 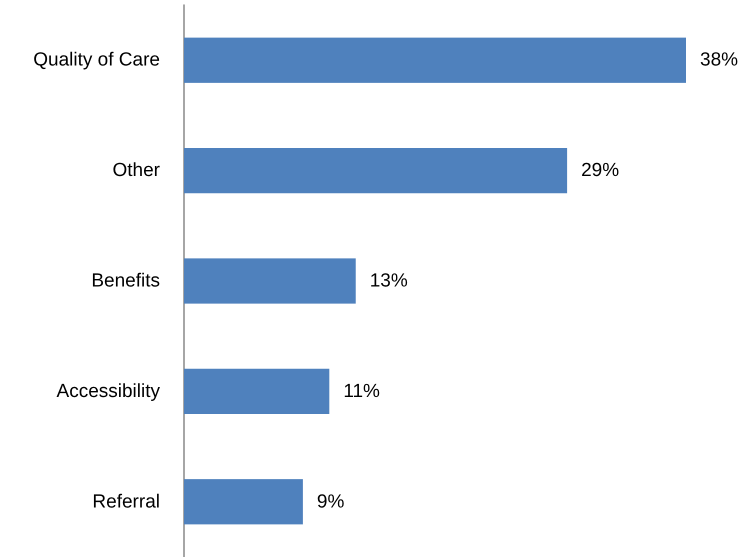 I want to click on y-tick-label: Accessibility, so click(x=108, y=391).